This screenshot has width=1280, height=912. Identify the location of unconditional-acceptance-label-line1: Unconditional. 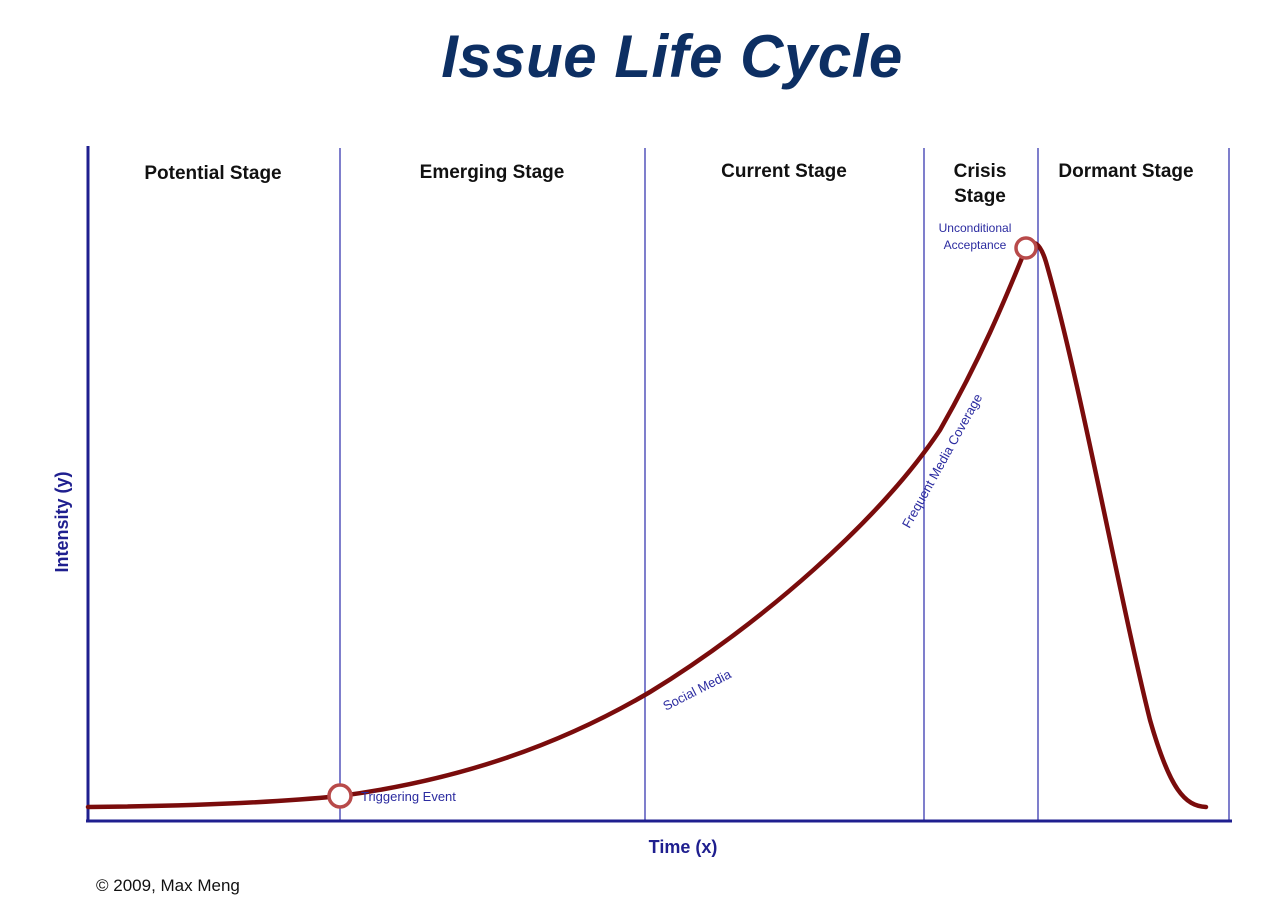
(975, 228).